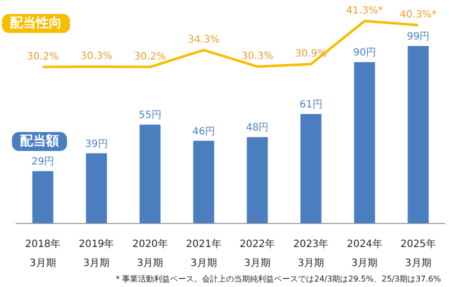  Describe the element at coordinates (42, 162) in the screenshot. I see `data-label: 29円` at that location.